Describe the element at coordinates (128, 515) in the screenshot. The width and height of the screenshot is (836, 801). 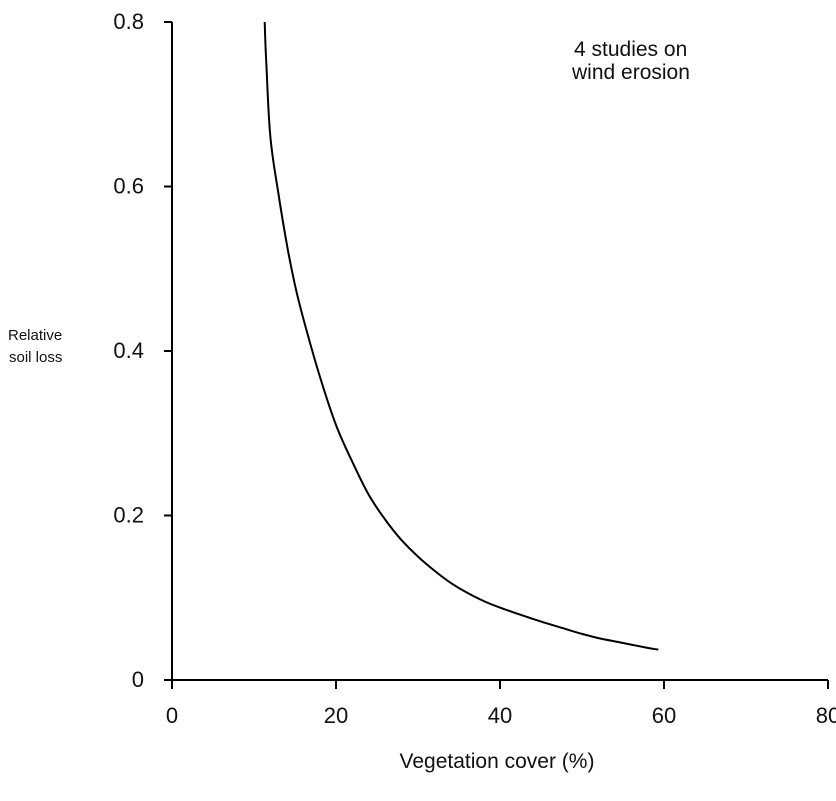
I see `y-tick-label: 0.2` at that location.